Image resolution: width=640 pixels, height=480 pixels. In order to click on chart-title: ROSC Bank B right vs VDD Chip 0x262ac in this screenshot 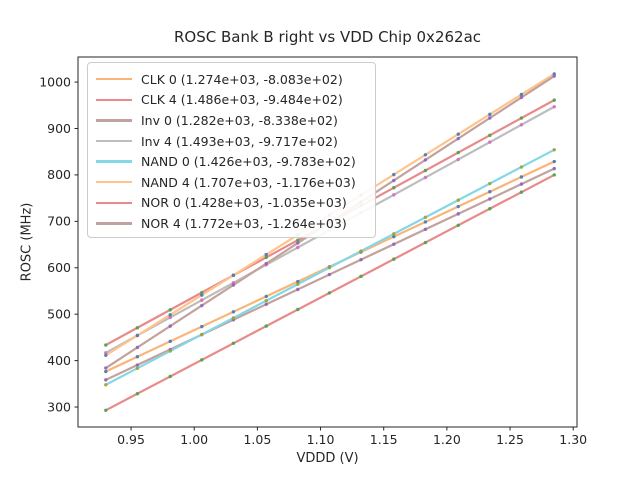, I will do `click(327, 37)`.